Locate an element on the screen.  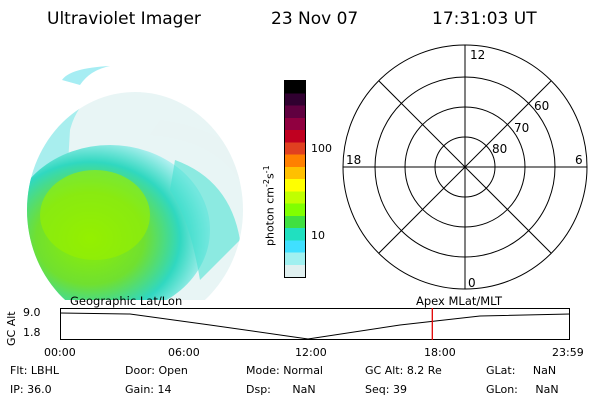
flt-status: Flt: LBHL is located at coordinates (34, 370).